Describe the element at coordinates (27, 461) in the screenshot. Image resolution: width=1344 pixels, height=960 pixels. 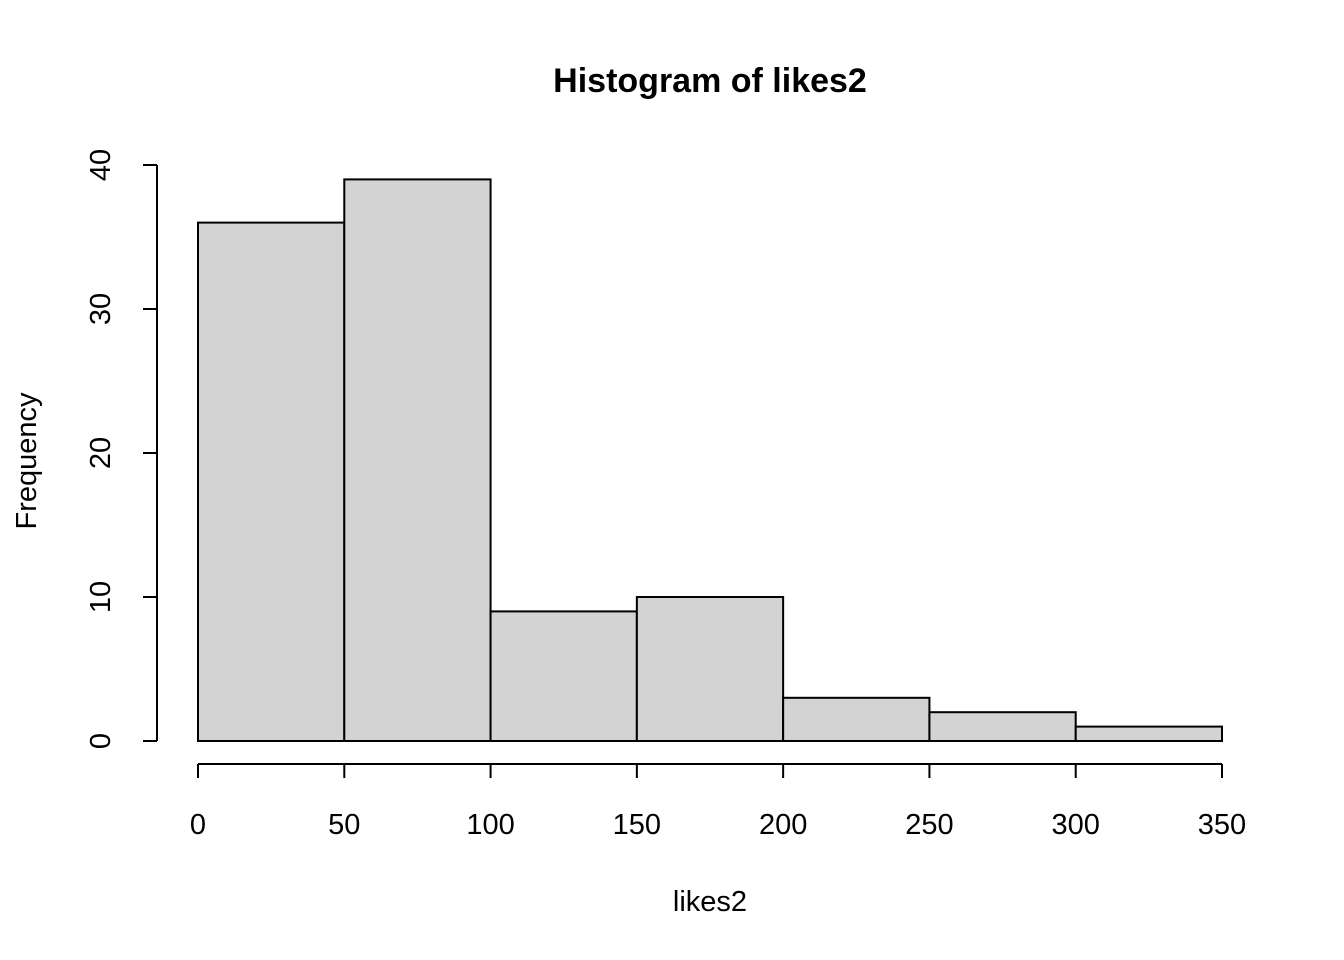
I see `y-axis-label: Frequency` at that location.